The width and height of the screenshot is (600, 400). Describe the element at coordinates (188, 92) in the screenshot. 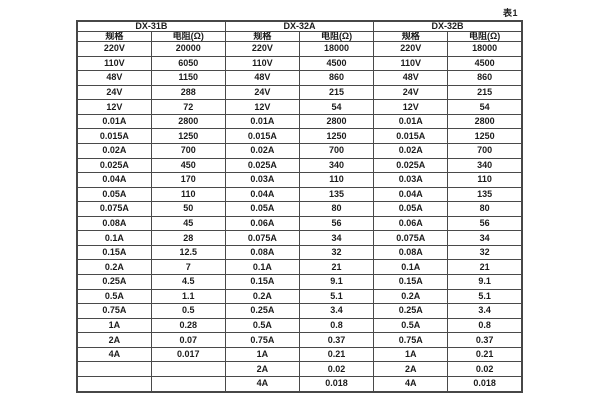

I see `table-cell: 288` at that location.